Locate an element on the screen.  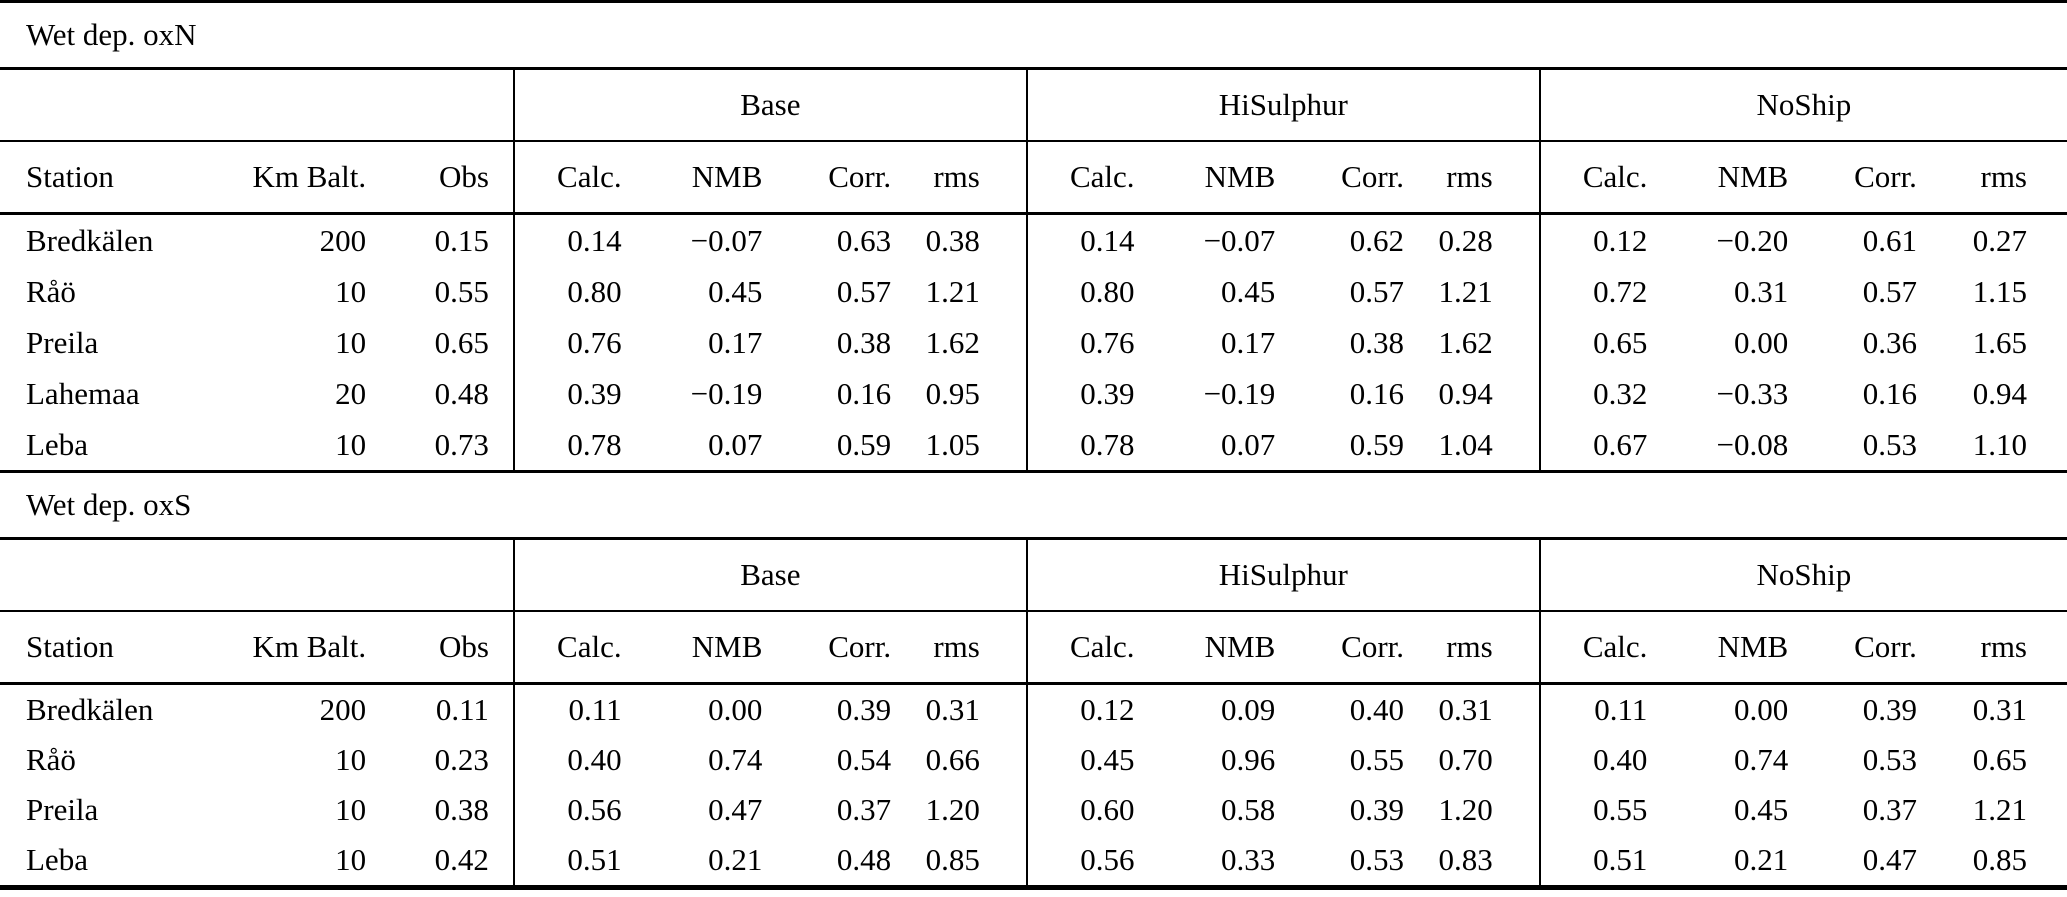
value-cell: 0.85 is located at coordinates (1997, 862).